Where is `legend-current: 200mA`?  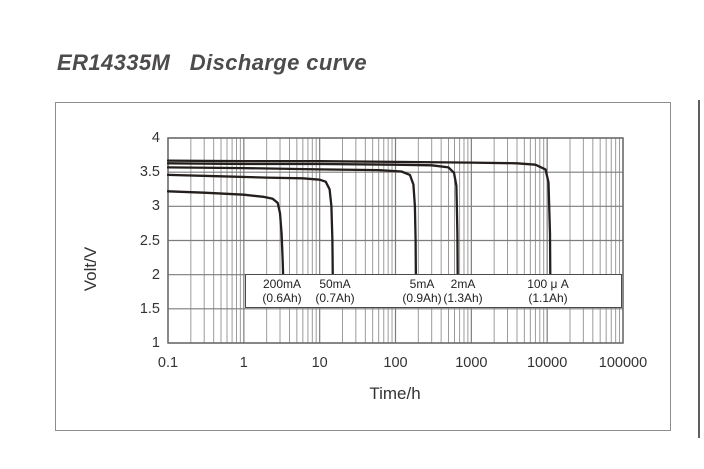 legend-current: 200mA is located at coordinates (282, 284).